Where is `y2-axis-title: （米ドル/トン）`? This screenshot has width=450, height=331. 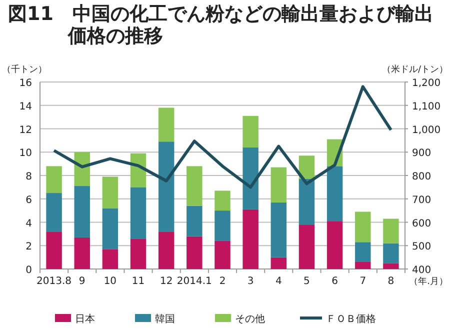
y2-axis-title: （米ドル/トン） is located at coordinates (415, 69).